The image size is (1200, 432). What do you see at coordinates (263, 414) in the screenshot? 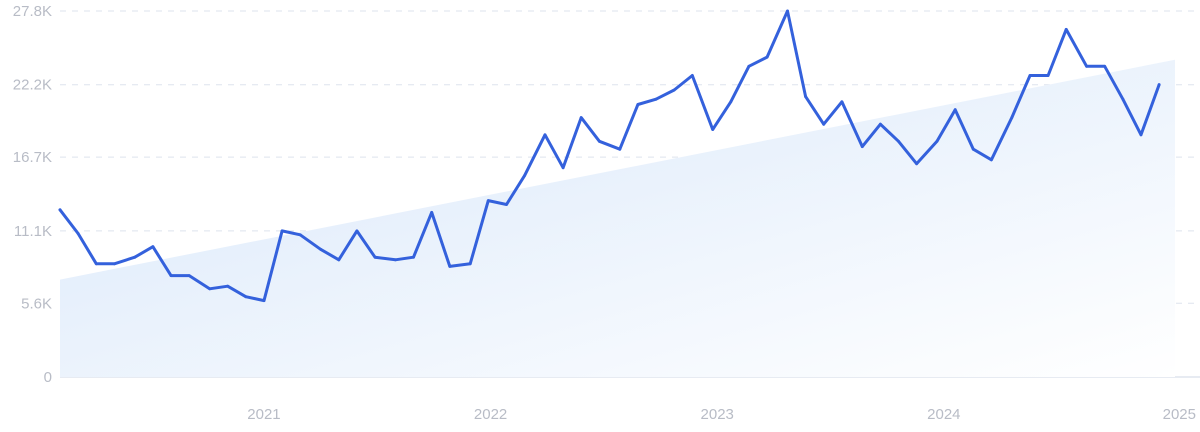
I see `x-tick-label: 2021` at bounding box center [263, 414].